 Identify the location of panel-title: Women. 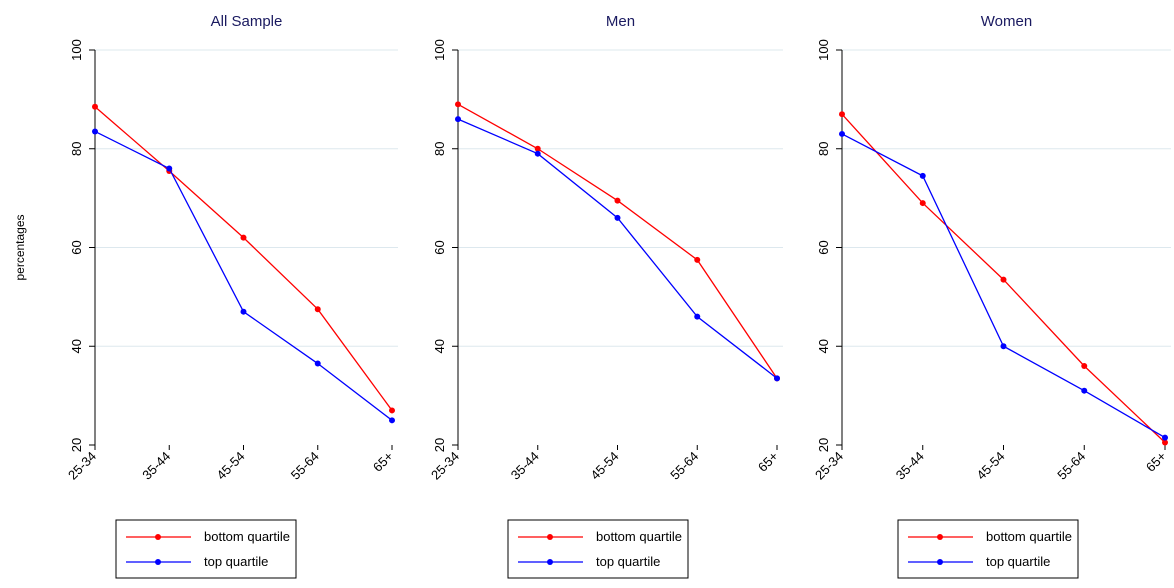
(1006, 21).